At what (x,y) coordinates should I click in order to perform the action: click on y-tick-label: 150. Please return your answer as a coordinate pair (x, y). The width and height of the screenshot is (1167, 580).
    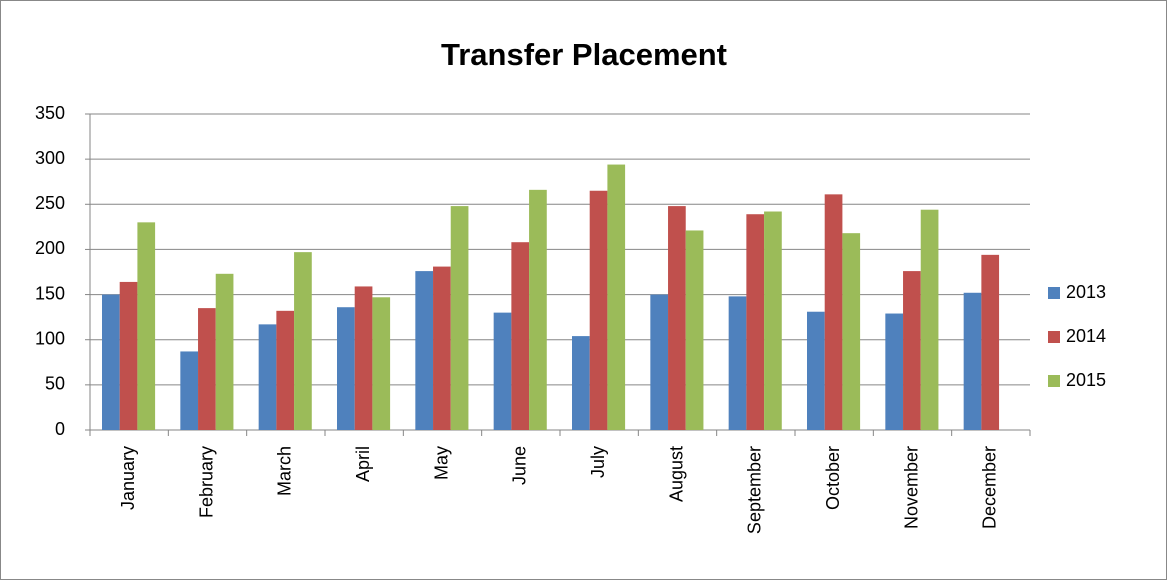
    Looking at the image, I should click on (50, 293).